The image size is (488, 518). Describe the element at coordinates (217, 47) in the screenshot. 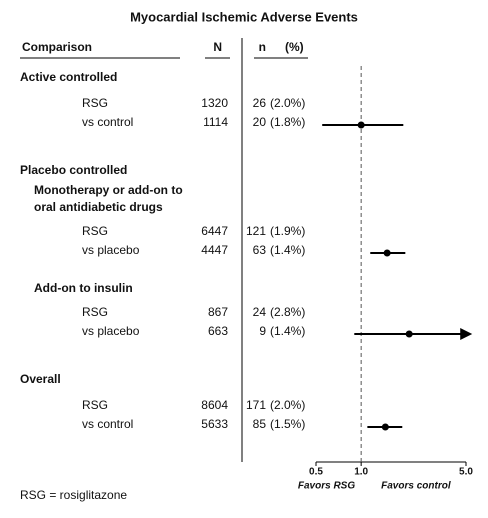

I see `column-header: N` at that location.